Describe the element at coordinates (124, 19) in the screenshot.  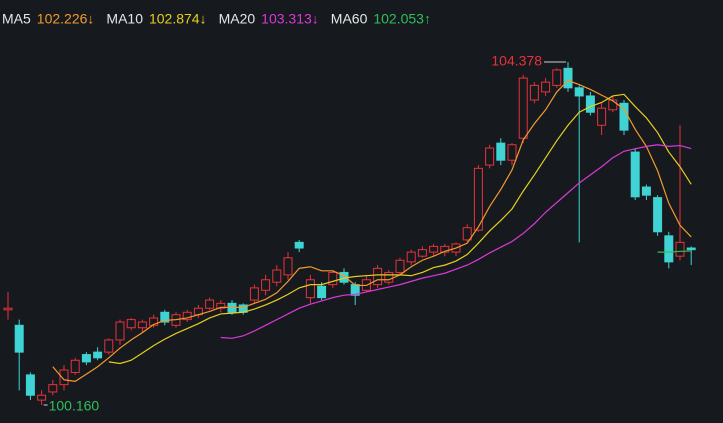
I see `legend-name: MA10` at that location.